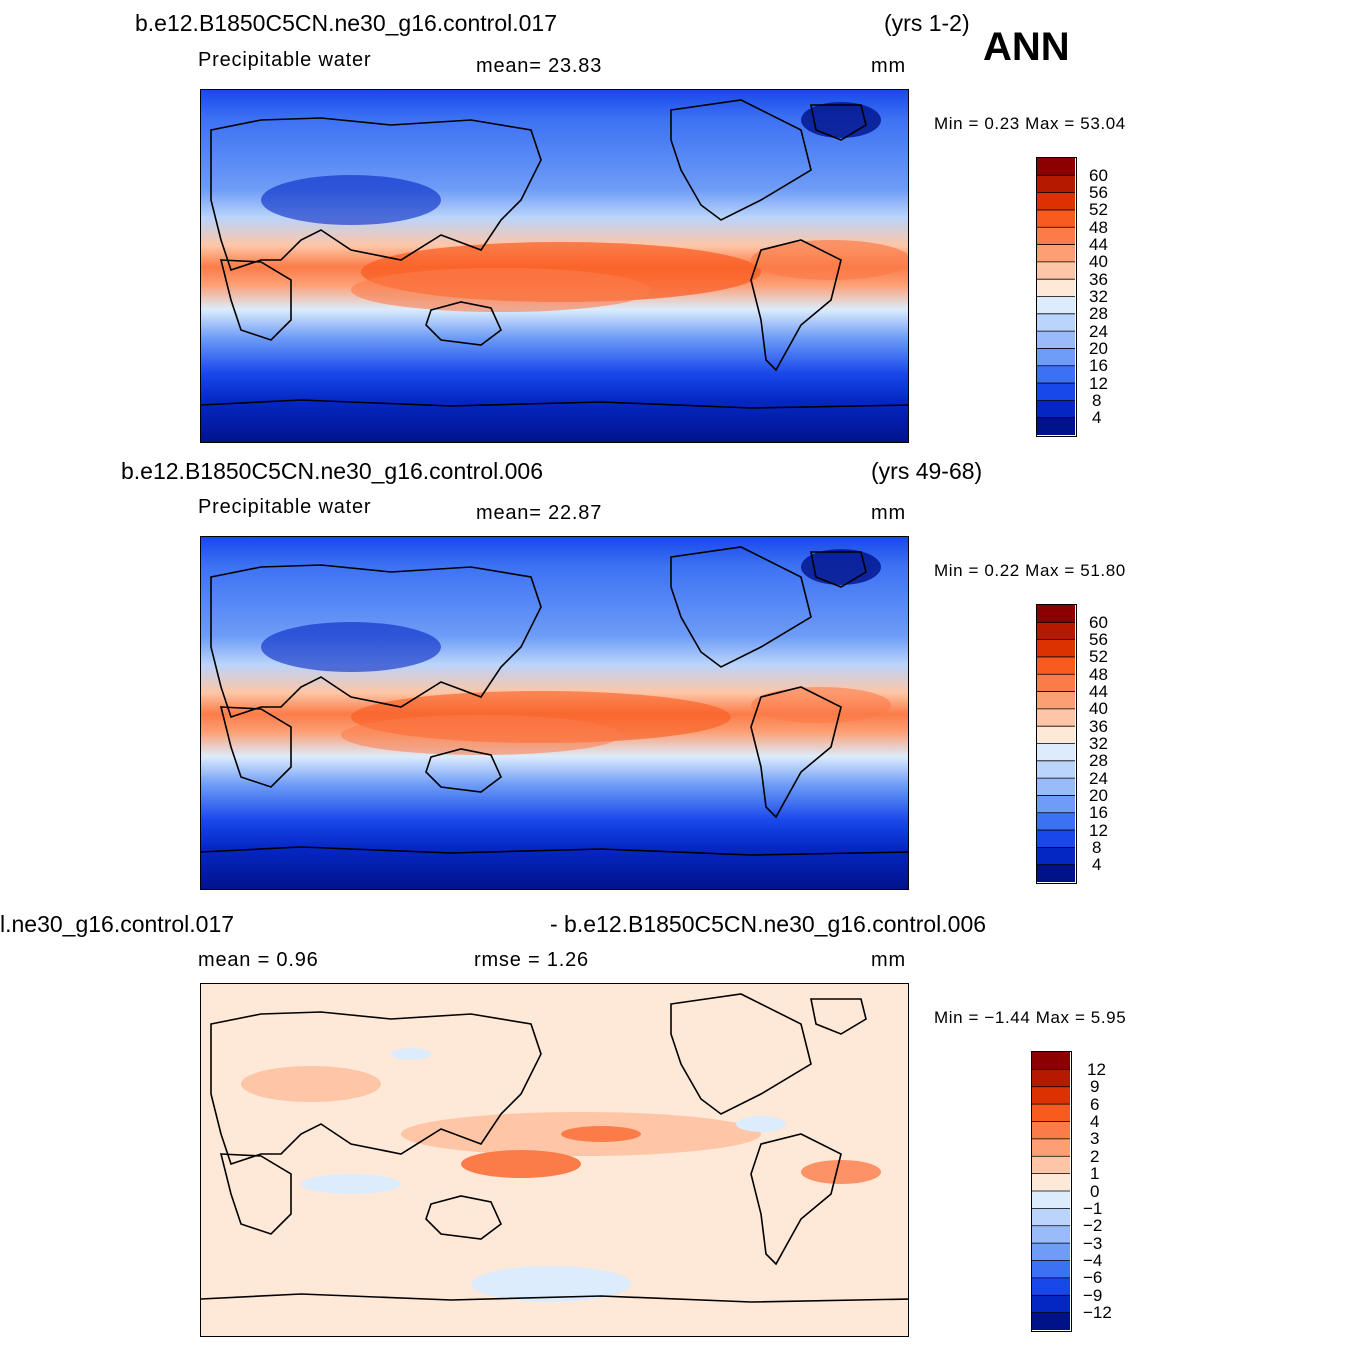 This screenshot has height=1353, width=1352. I want to click on panel1-minmax: Min = 0.23 Max = 53.04, so click(1030, 123).